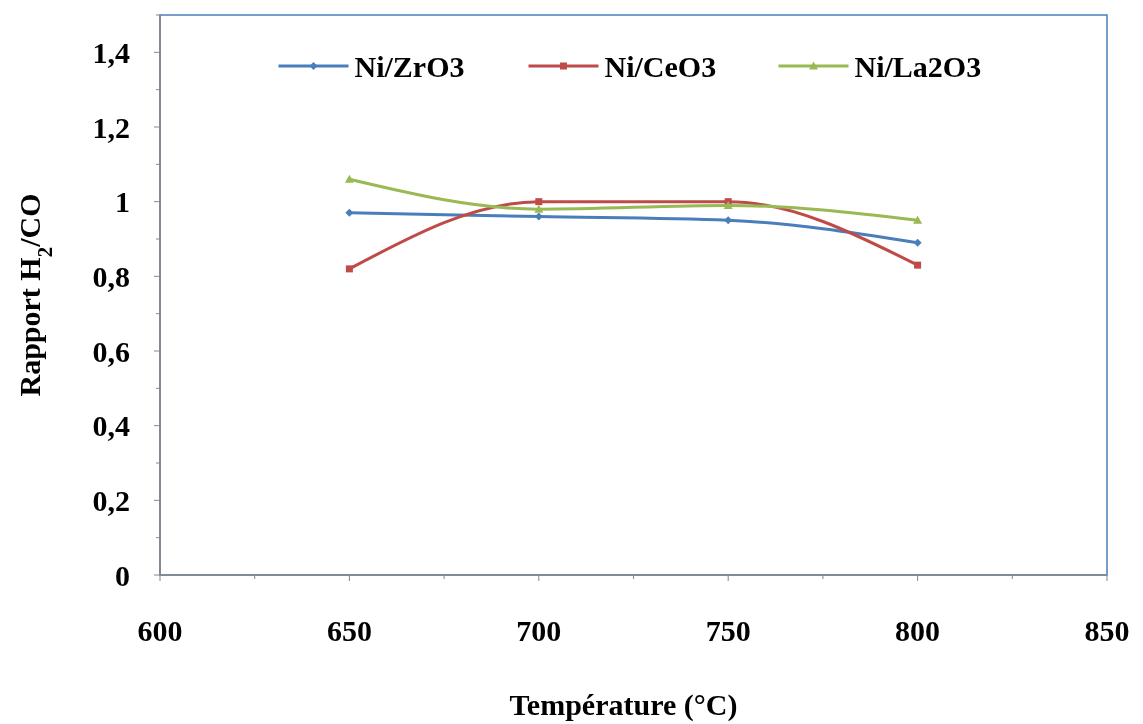 Image resolution: width=1143 pixels, height=724 pixels. What do you see at coordinates (111, 351) in the screenshot?
I see `y-tick-label: 0,6` at bounding box center [111, 351].